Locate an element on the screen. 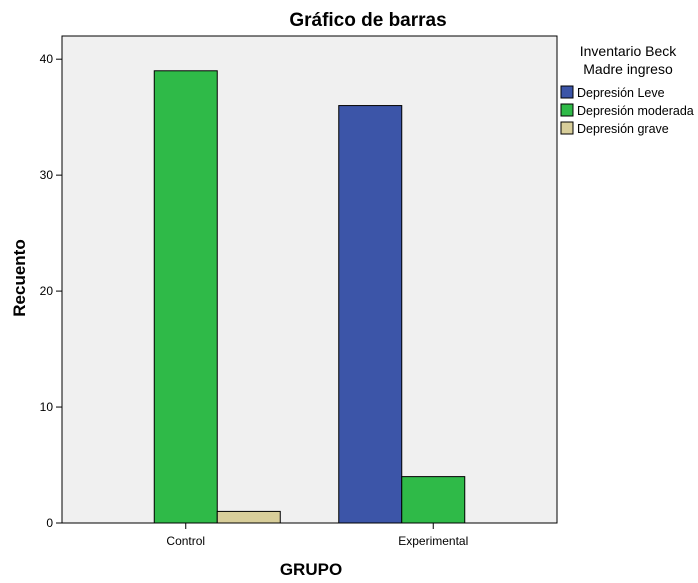  y-tick-label: 10 is located at coordinates (47, 407).